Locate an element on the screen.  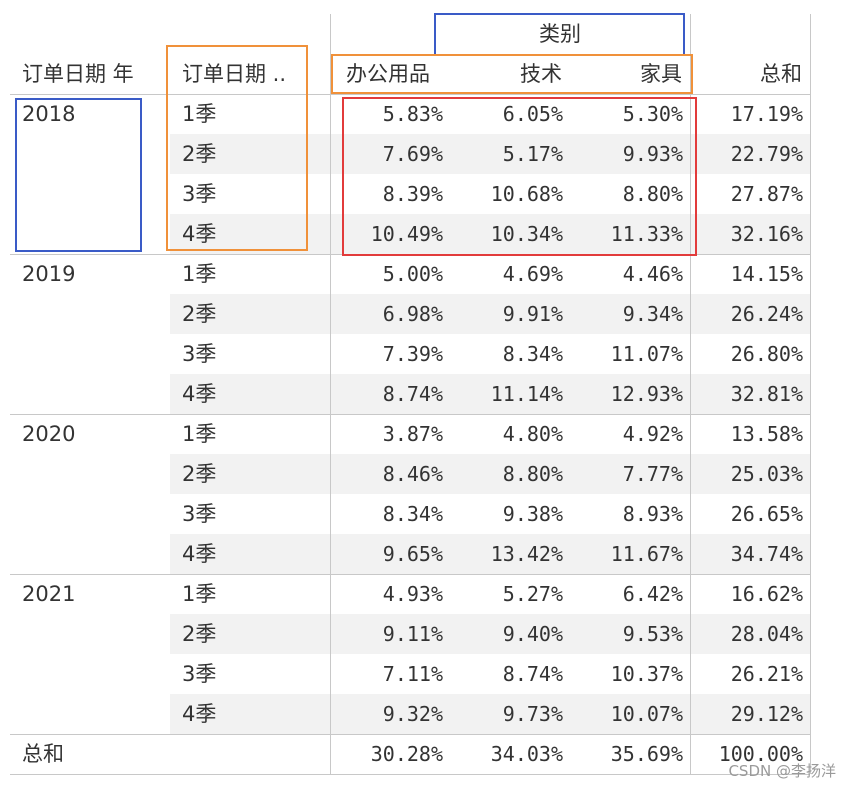
row-total-cell: 32.81% is located at coordinates (766, 394).